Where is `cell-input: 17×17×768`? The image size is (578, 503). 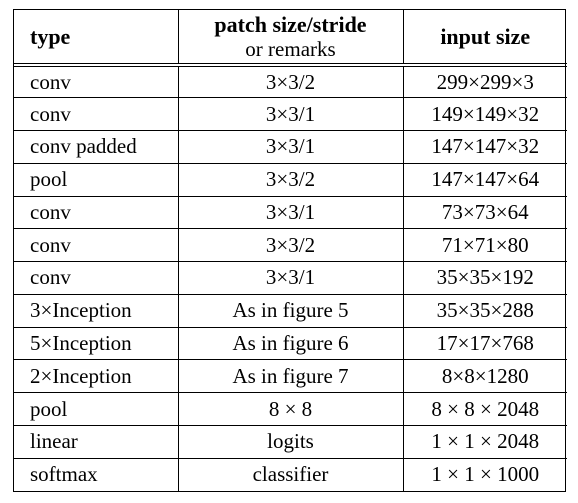
cell-input: 17×17×768 is located at coordinates (484, 343).